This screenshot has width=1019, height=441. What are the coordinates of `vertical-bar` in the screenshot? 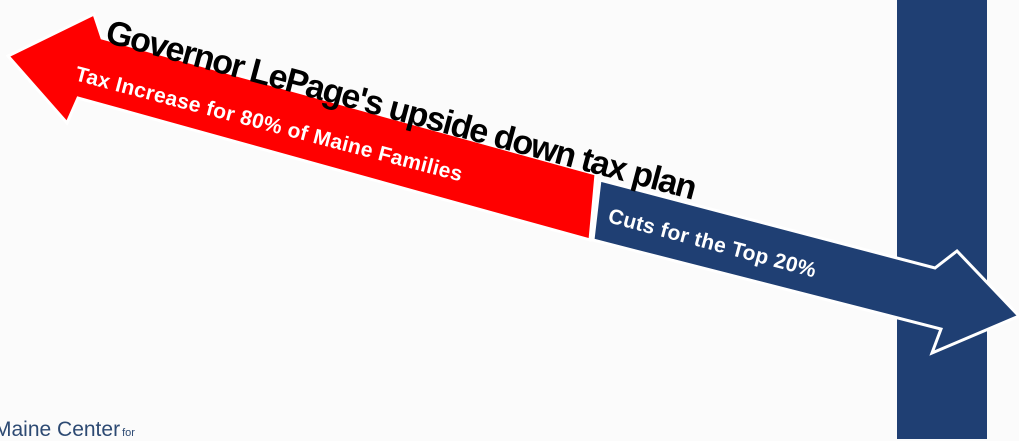 It's located at (942, 219).